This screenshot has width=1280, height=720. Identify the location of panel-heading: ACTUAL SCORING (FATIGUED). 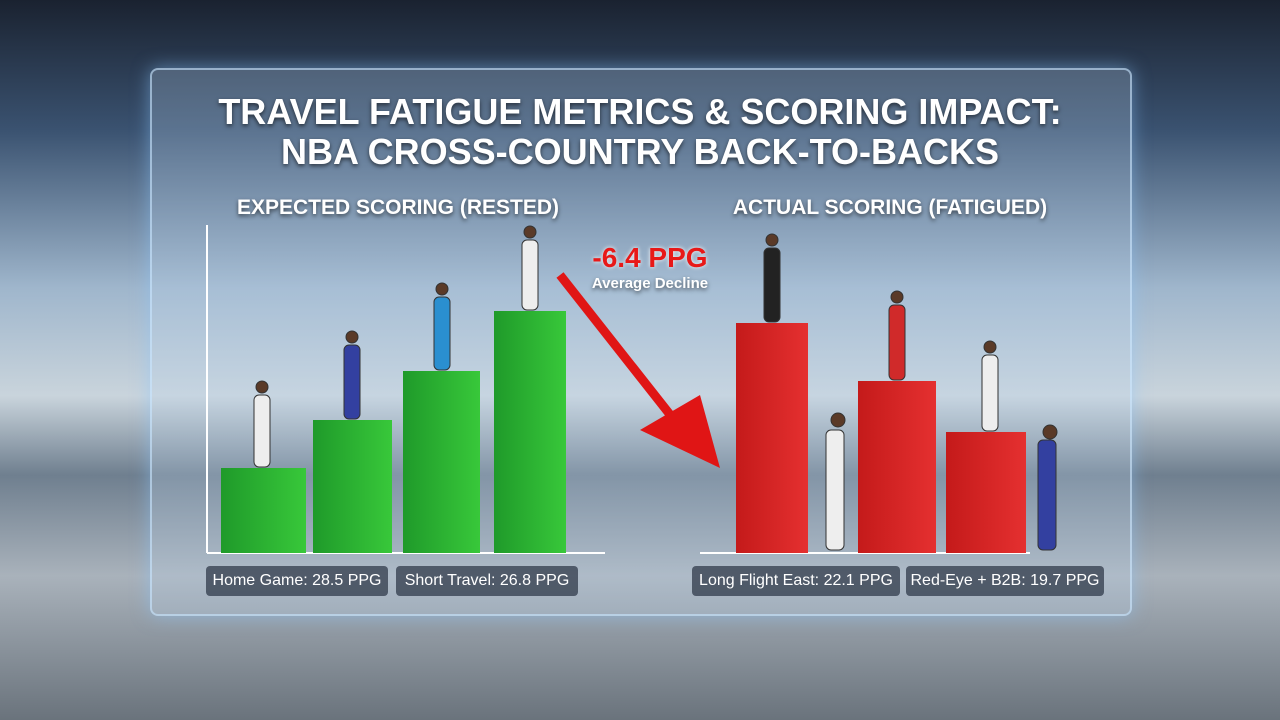
(890, 207).